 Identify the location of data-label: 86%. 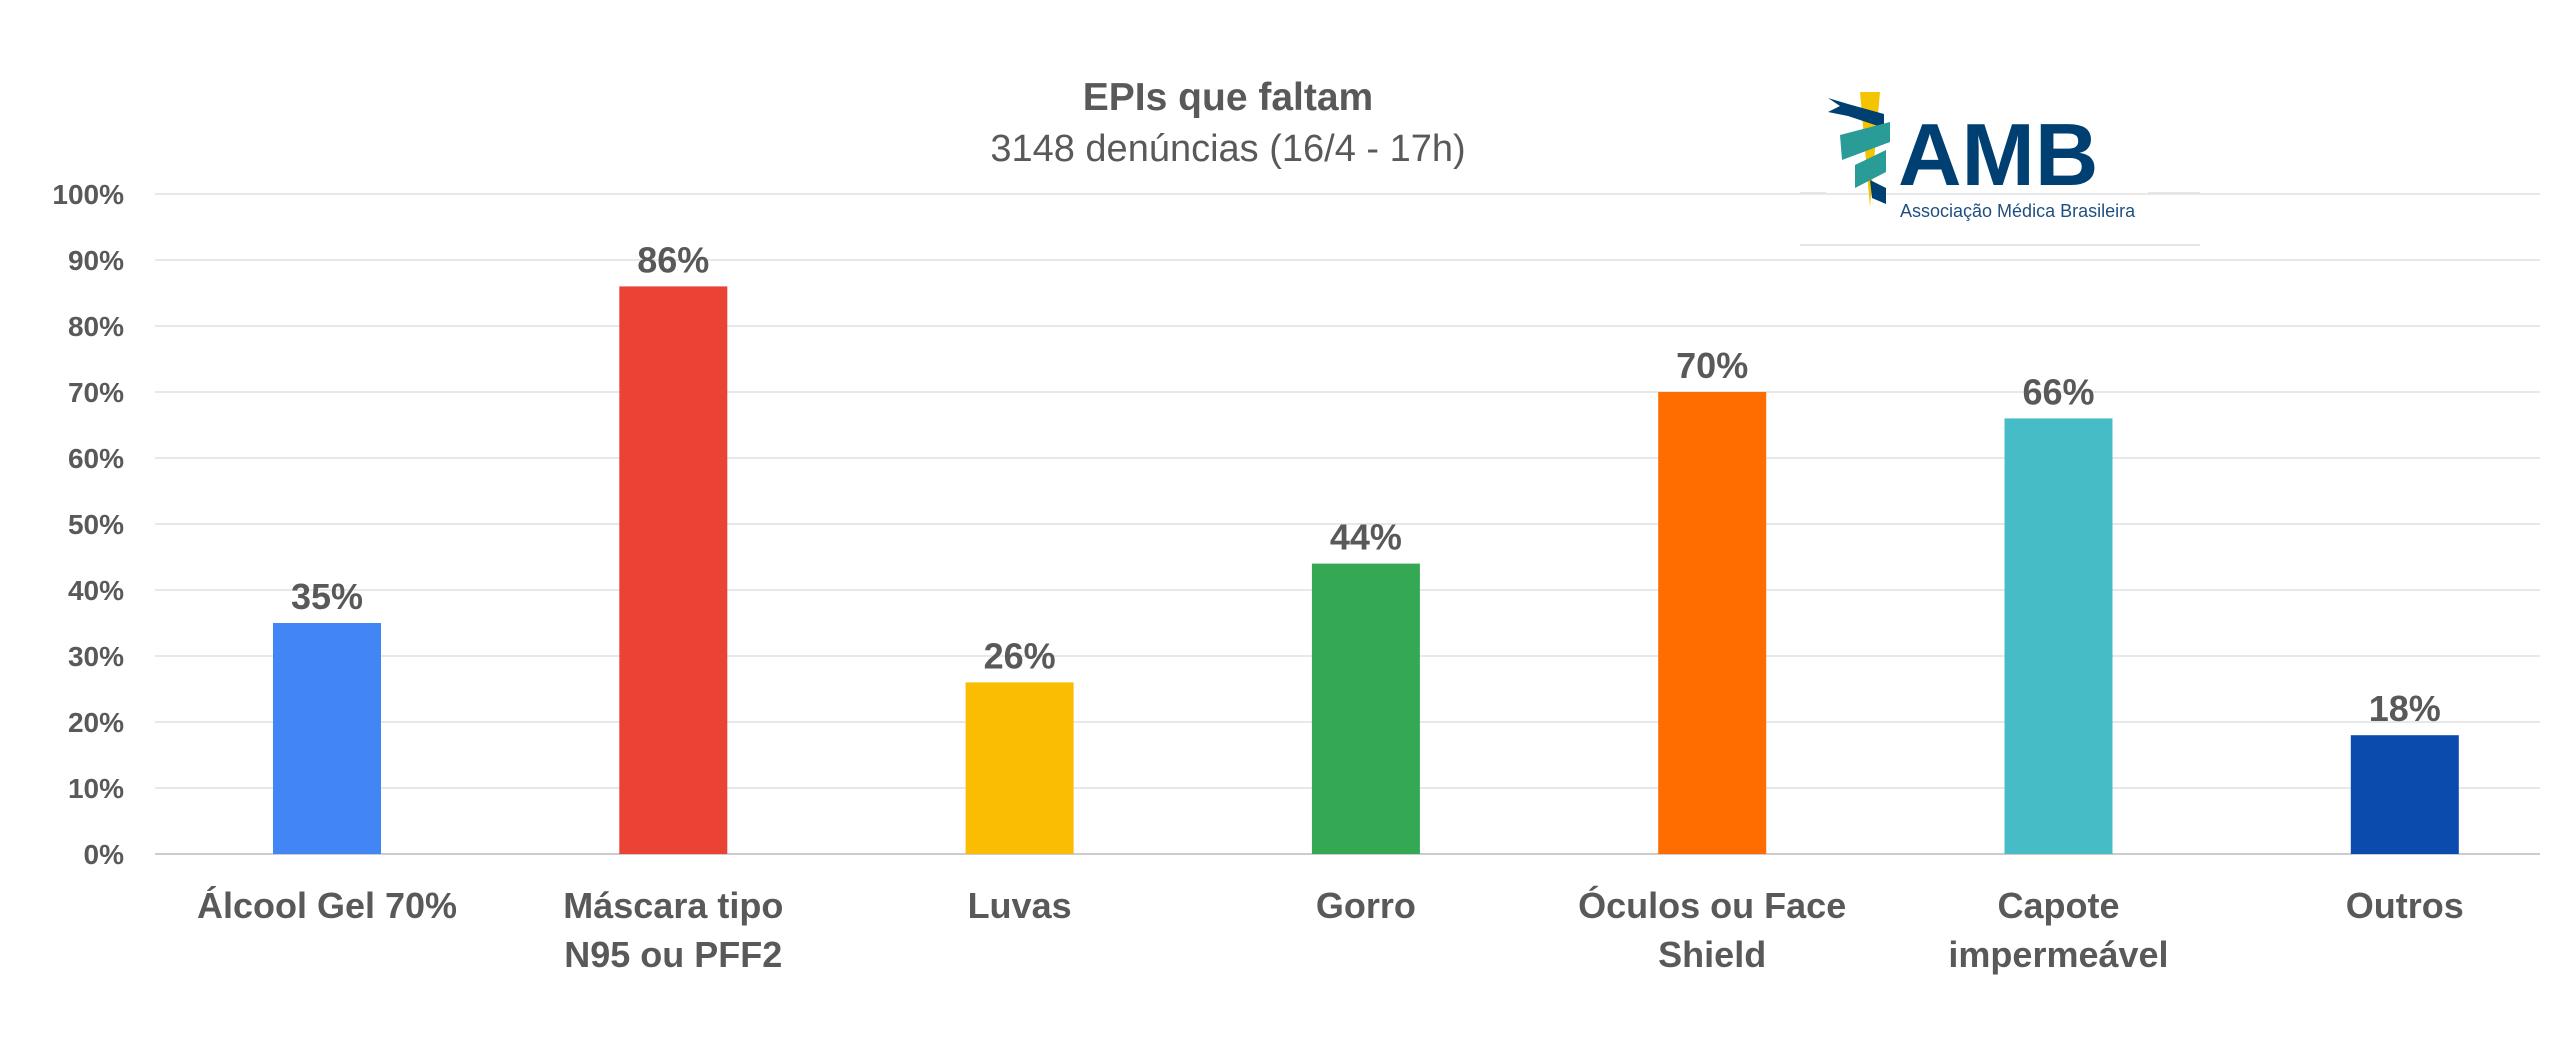
(673, 259).